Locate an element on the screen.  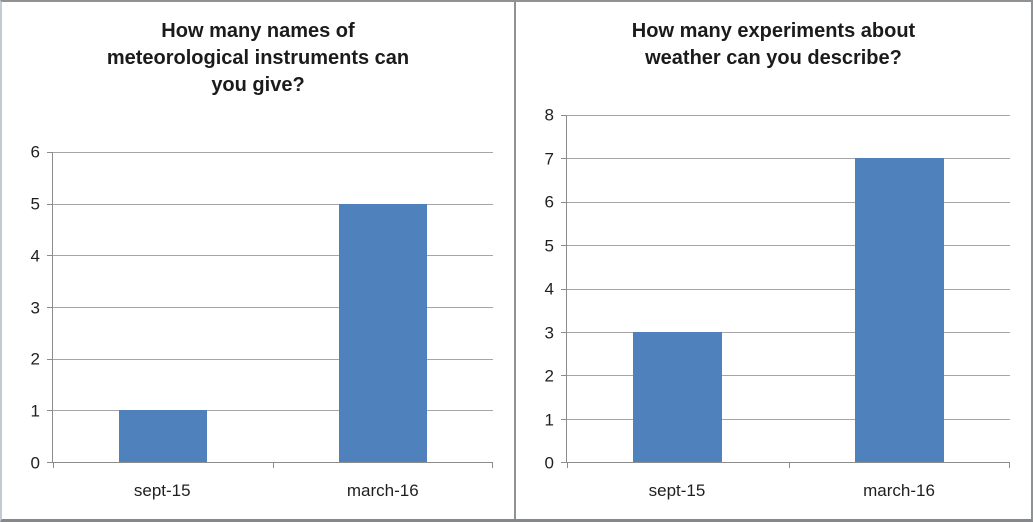
y-tick-label: 7 is located at coordinates (549, 158).